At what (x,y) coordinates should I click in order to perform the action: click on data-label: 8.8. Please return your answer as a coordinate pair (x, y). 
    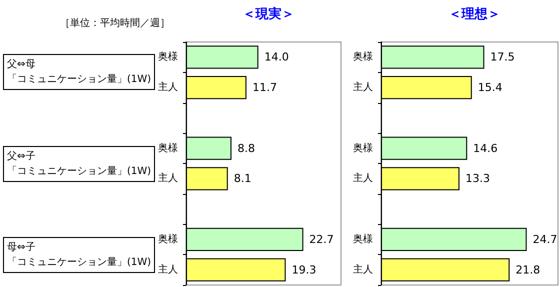
    Looking at the image, I should click on (246, 148).